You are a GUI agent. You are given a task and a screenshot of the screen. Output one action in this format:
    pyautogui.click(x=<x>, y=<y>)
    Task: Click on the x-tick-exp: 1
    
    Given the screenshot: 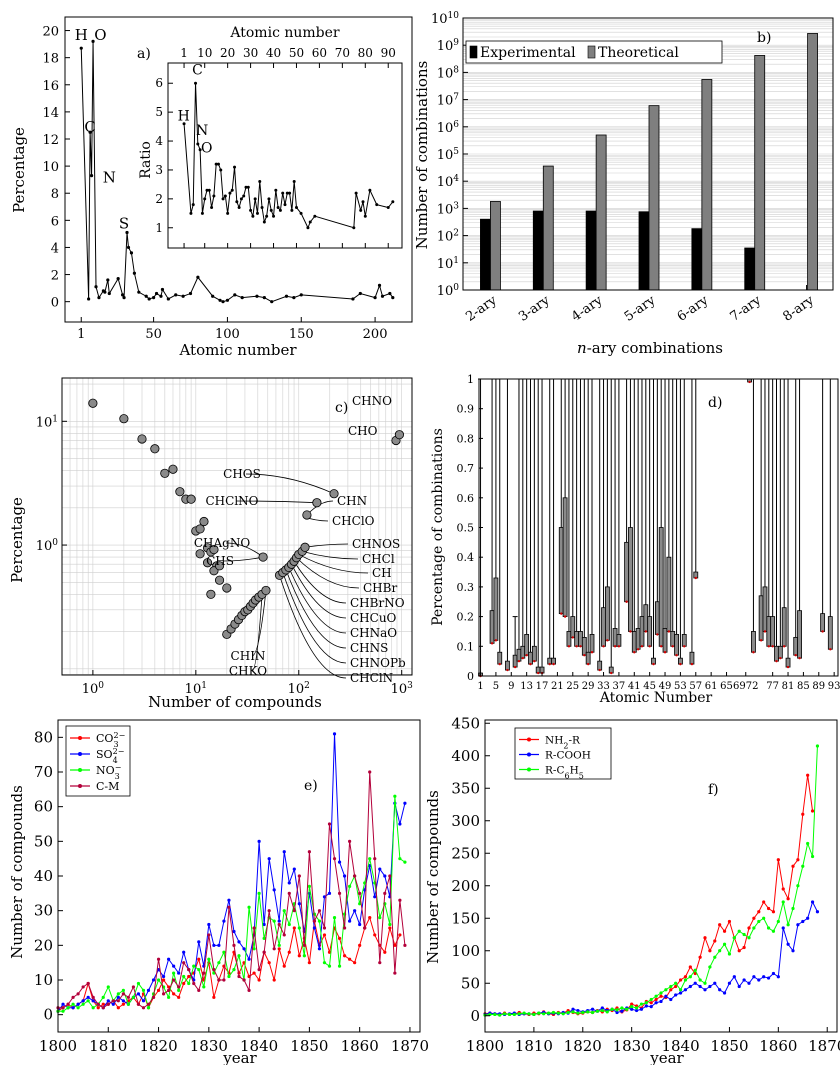 What is the action you would take?
    pyautogui.click(x=204, y=686)
    